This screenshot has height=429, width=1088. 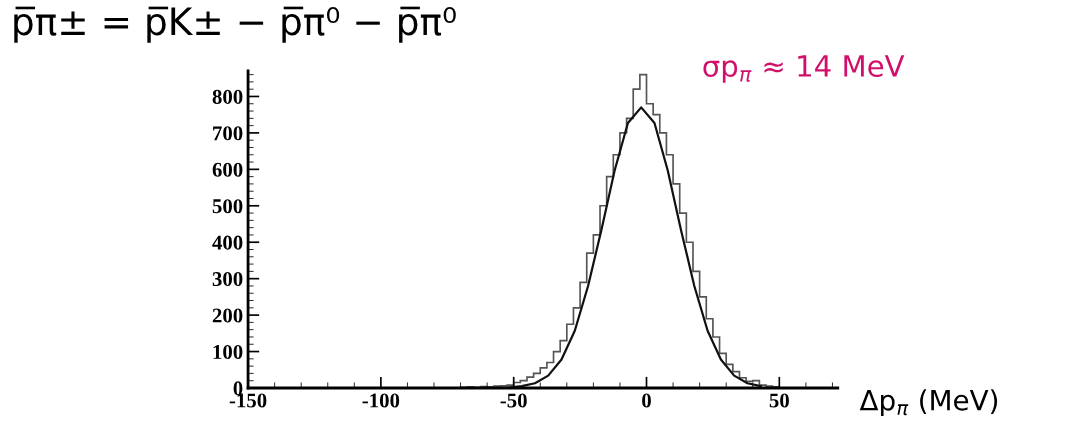 I want to click on y-tick-label: 800, so click(x=227, y=96).